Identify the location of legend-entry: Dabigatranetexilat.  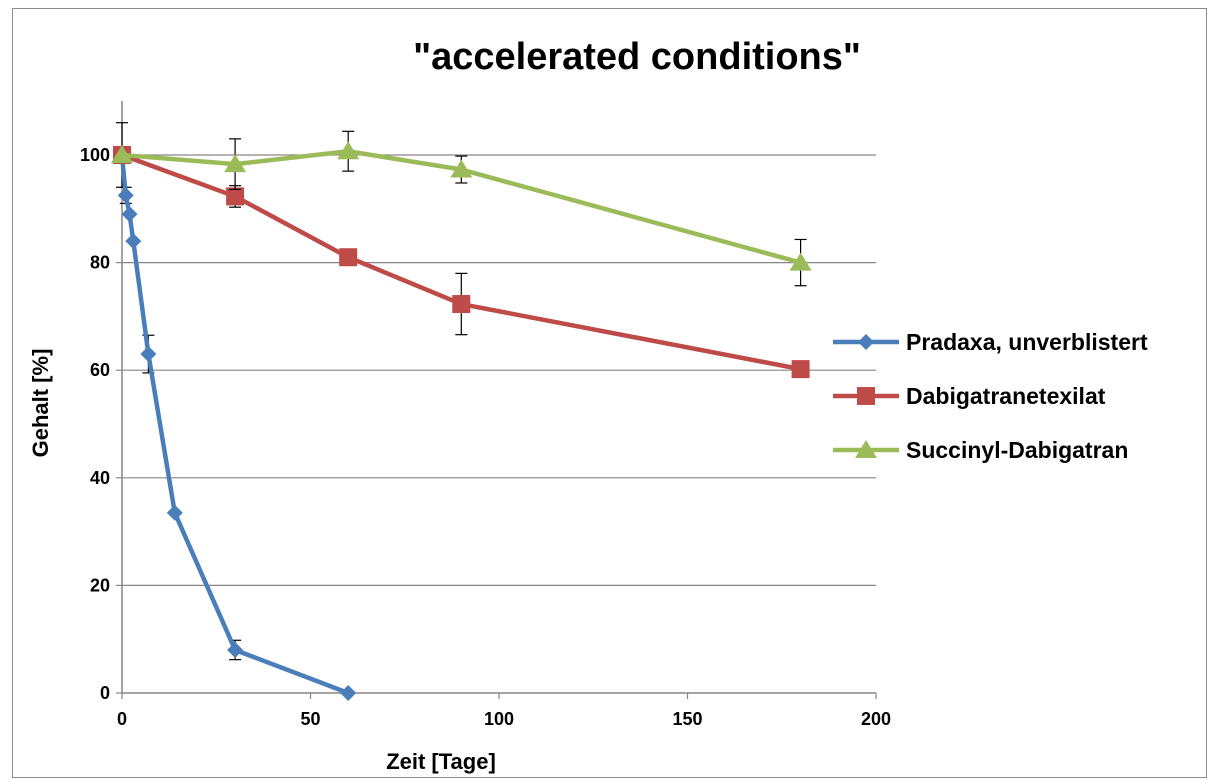
(969, 396).